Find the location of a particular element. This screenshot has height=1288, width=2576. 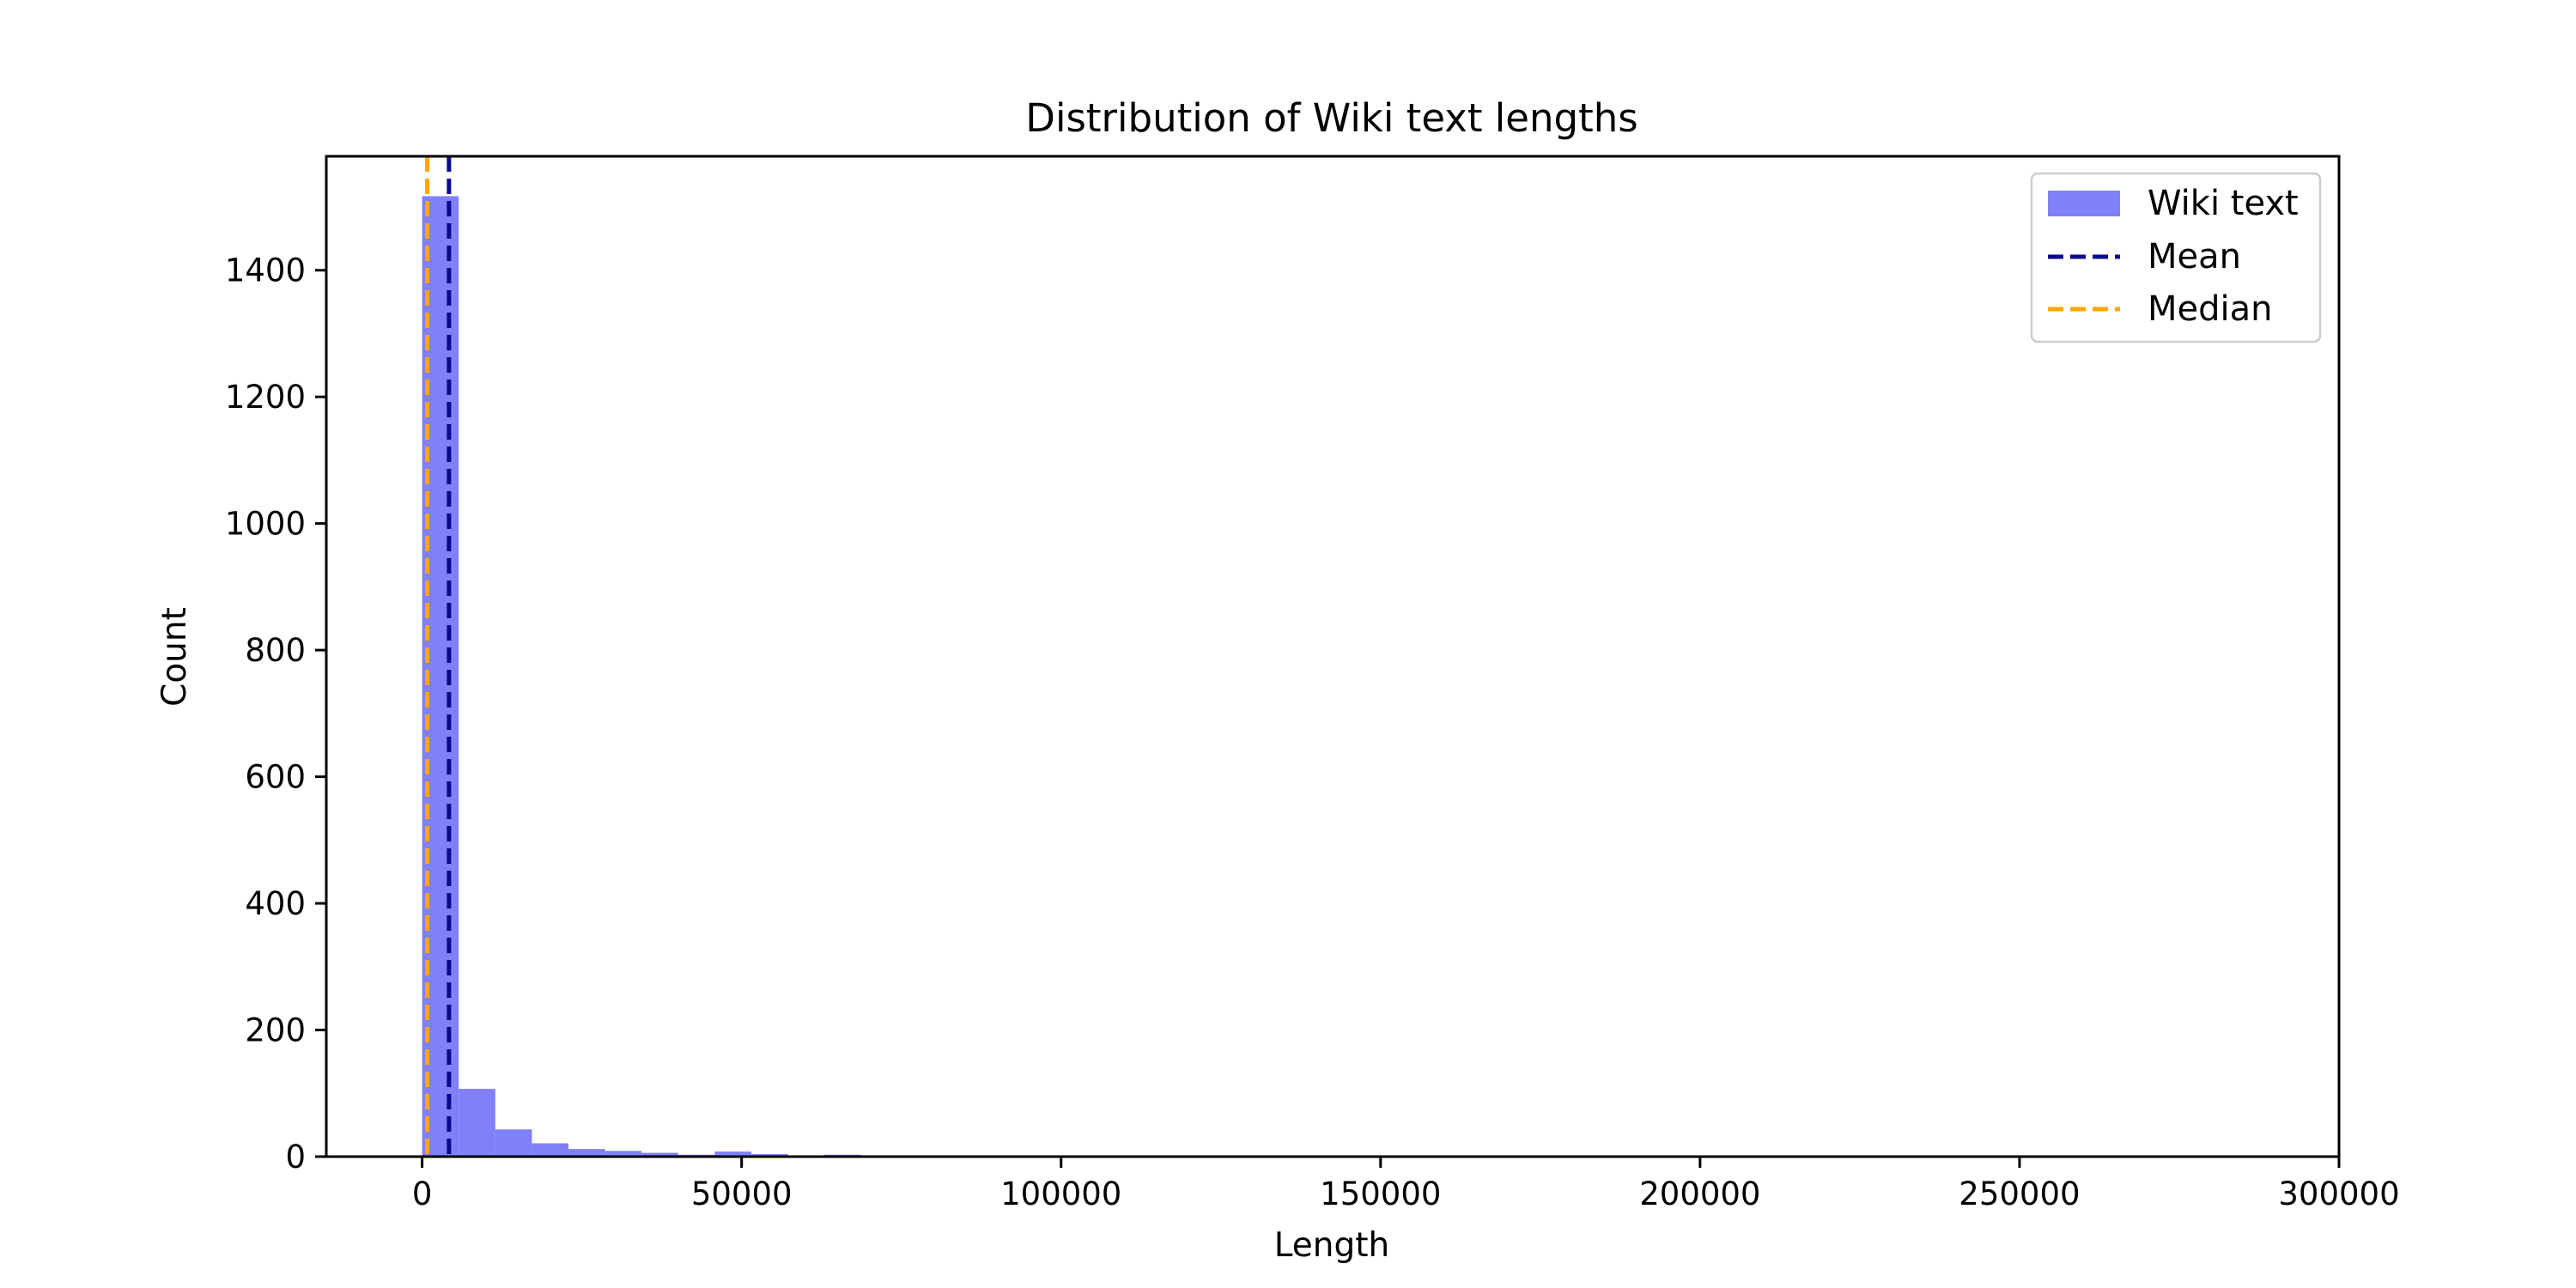

y-tick-label: 600 is located at coordinates (275, 777).